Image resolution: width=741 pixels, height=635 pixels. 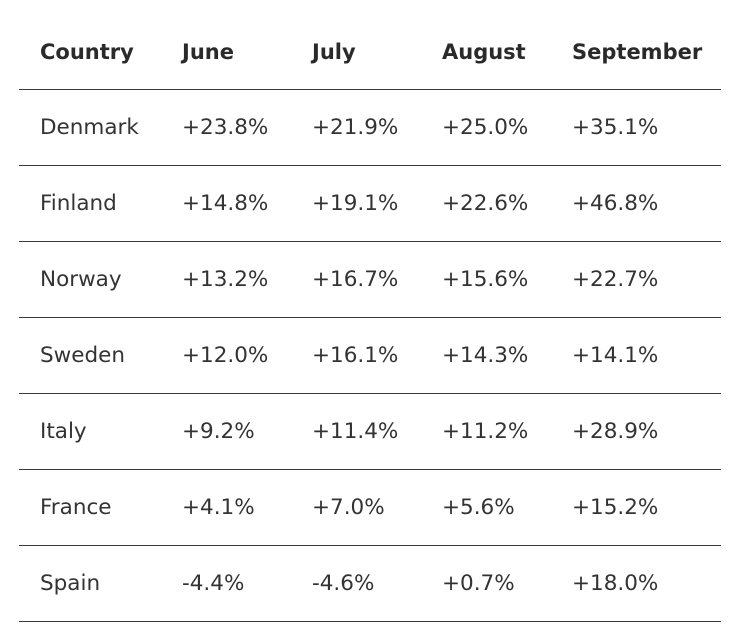 What do you see at coordinates (636, 355) in the screenshot?
I see `september-cell: +14.1%` at bounding box center [636, 355].